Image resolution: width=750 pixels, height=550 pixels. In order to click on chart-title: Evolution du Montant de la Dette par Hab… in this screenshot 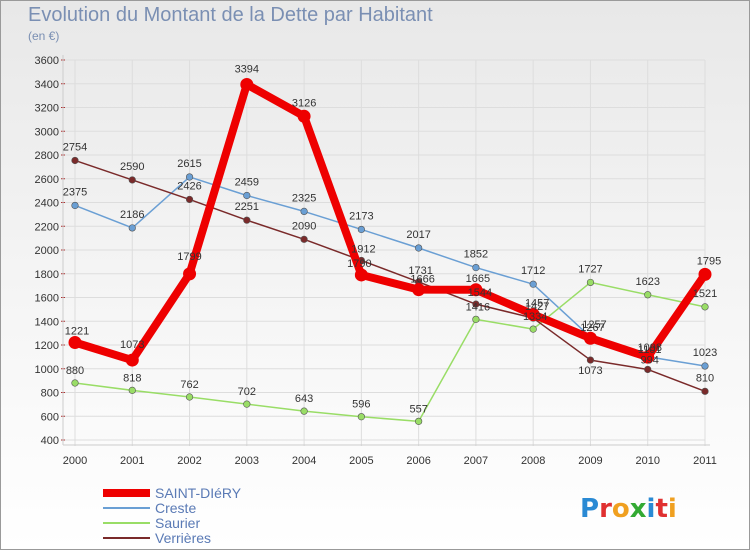, I will do `click(230, 15)`.